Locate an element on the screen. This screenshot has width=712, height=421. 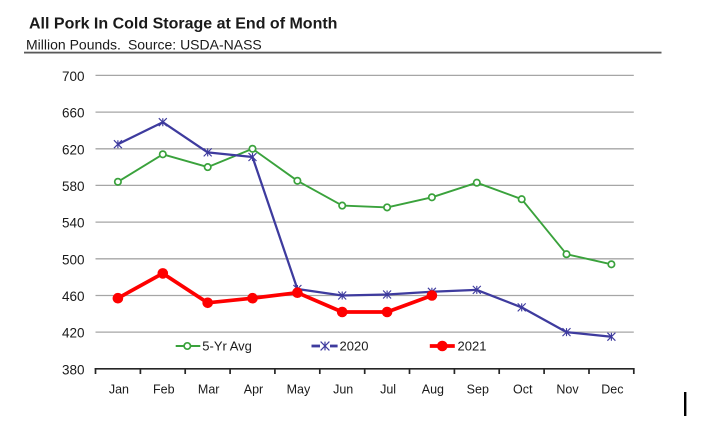
svg-text: Mar is located at coordinates (209, 389).